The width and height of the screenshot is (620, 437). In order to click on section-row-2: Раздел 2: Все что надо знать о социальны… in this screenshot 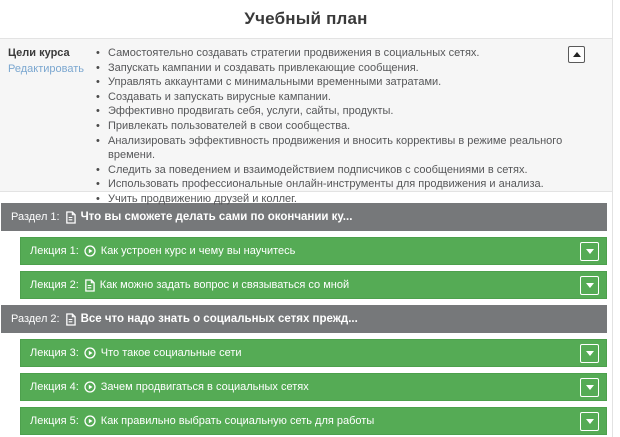, I will do `click(304, 319)`.